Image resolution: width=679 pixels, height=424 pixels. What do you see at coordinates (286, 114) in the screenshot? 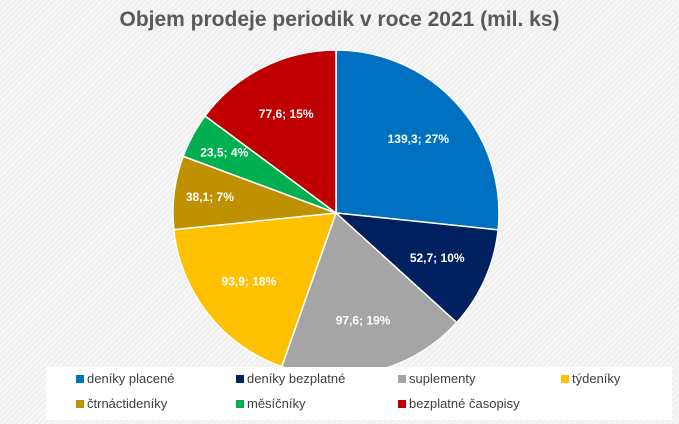
I see `data-label: 77,6; 15%` at bounding box center [286, 114].